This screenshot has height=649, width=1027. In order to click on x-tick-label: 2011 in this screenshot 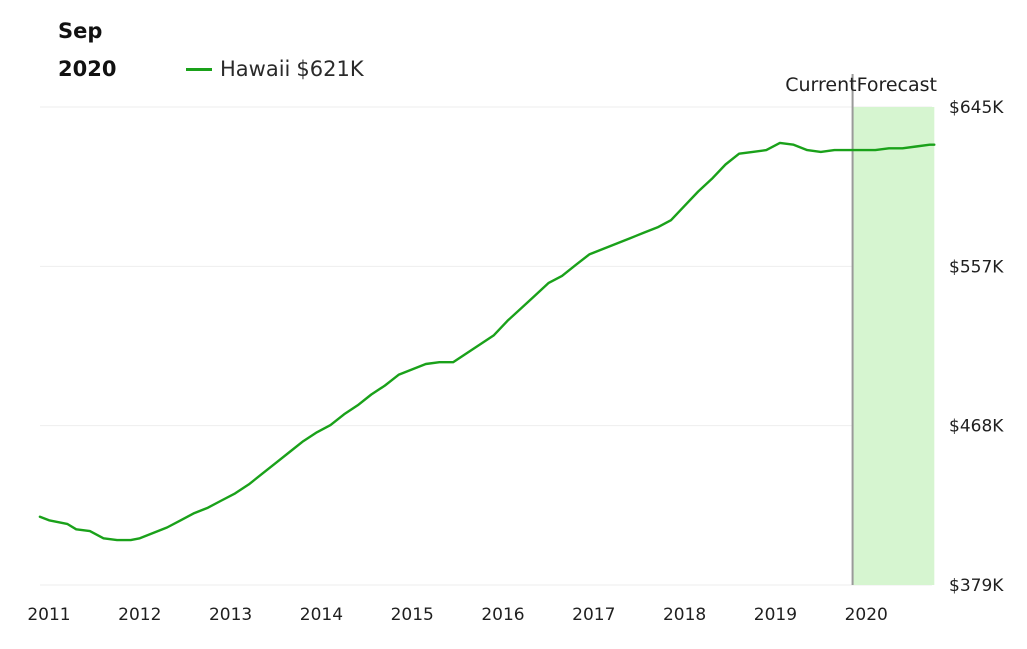, I will do `click(48, 615)`.